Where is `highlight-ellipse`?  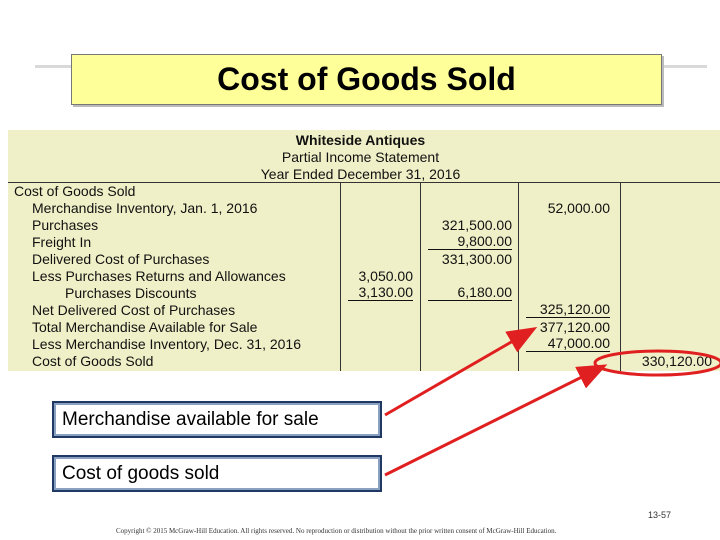 highlight-ellipse is located at coordinates (656, 363).